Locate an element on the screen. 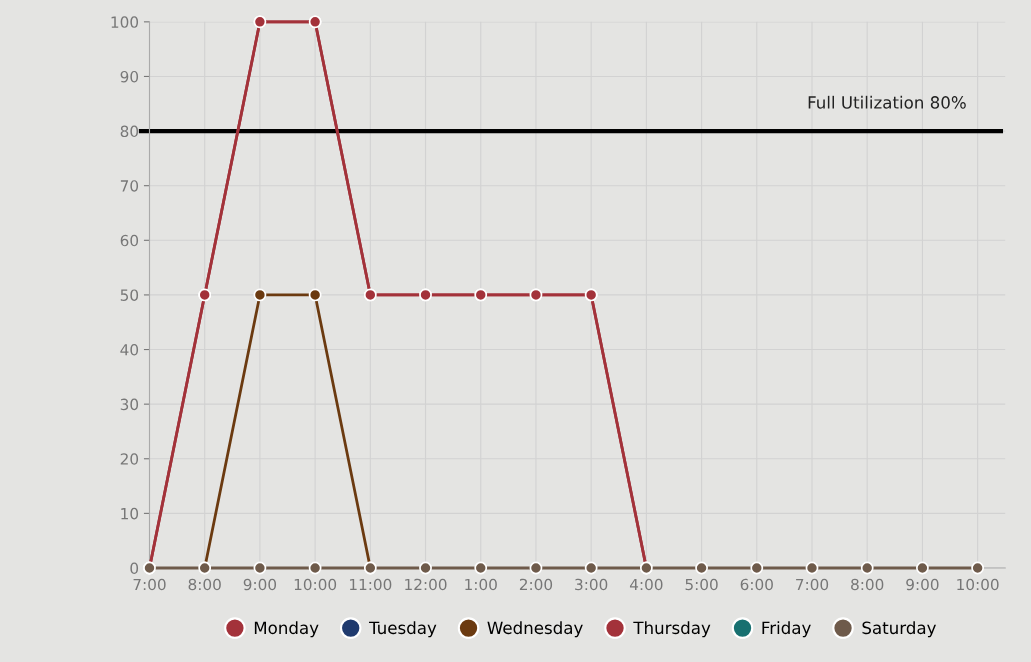  legend-label: Friday is located at coordinates (786, 629).